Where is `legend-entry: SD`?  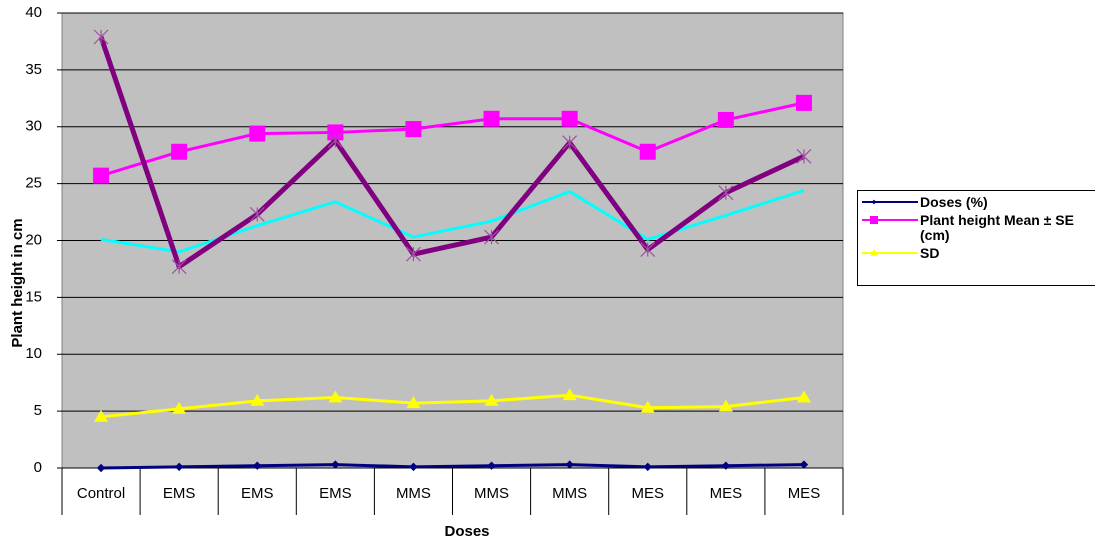
legend-entry: SD is located at coordinates (977, 253).